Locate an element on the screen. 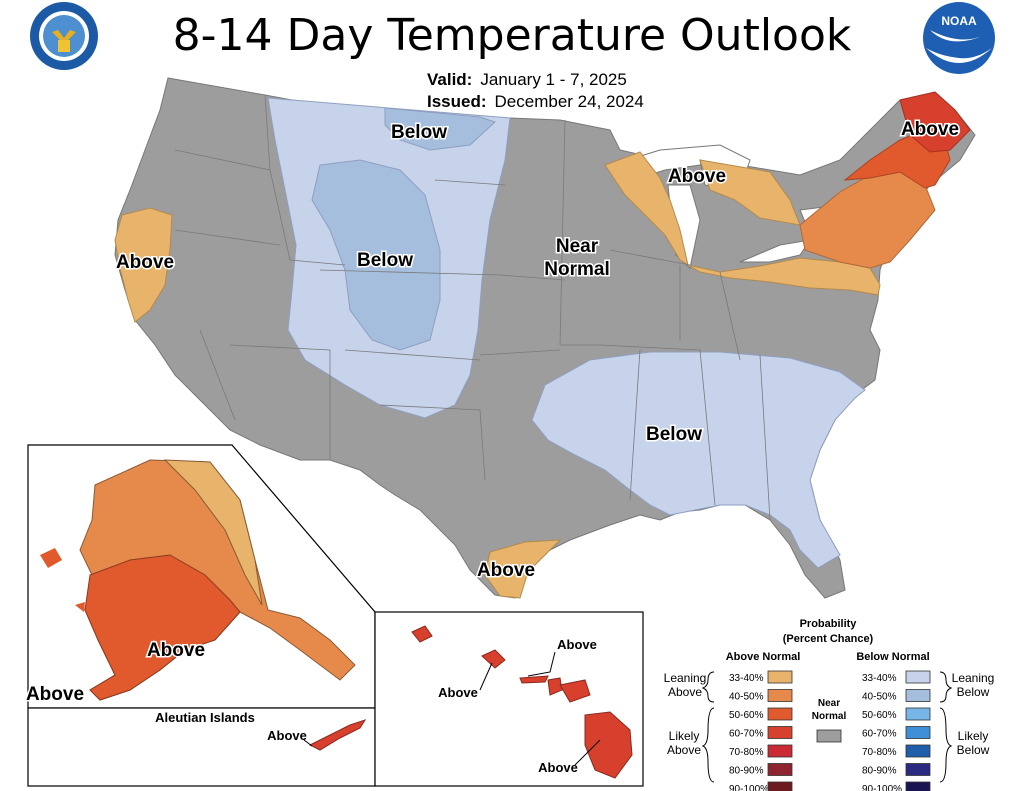 The width and height of the screenshot is (1024, 791). label-above-west: Above is located at coordinates (145, 262).